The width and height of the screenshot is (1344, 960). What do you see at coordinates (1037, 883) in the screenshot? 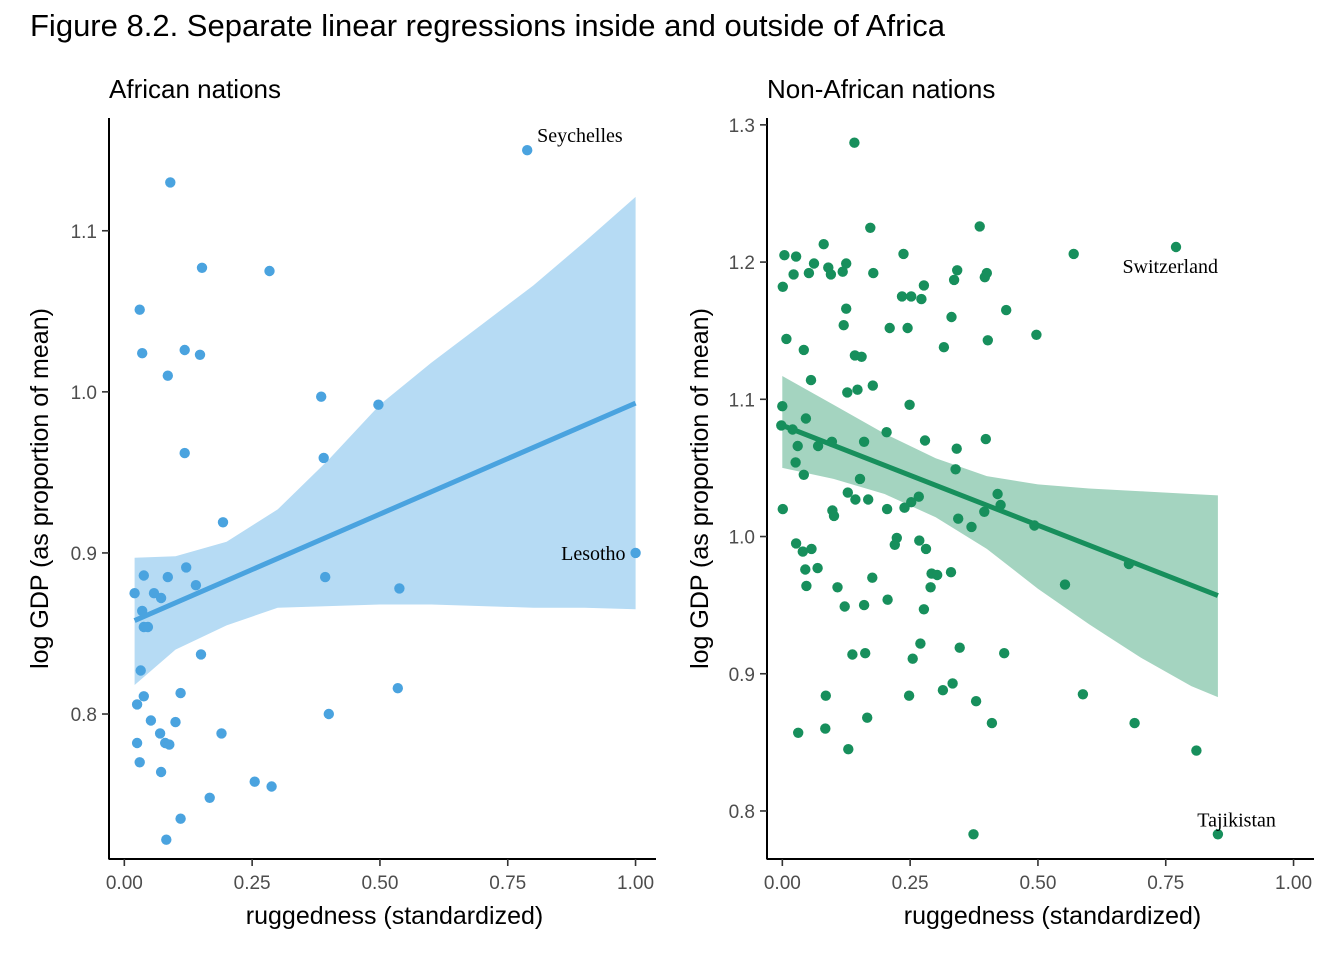
I see `x-tick-label: 0.50` at bounding box center [1037, 883].